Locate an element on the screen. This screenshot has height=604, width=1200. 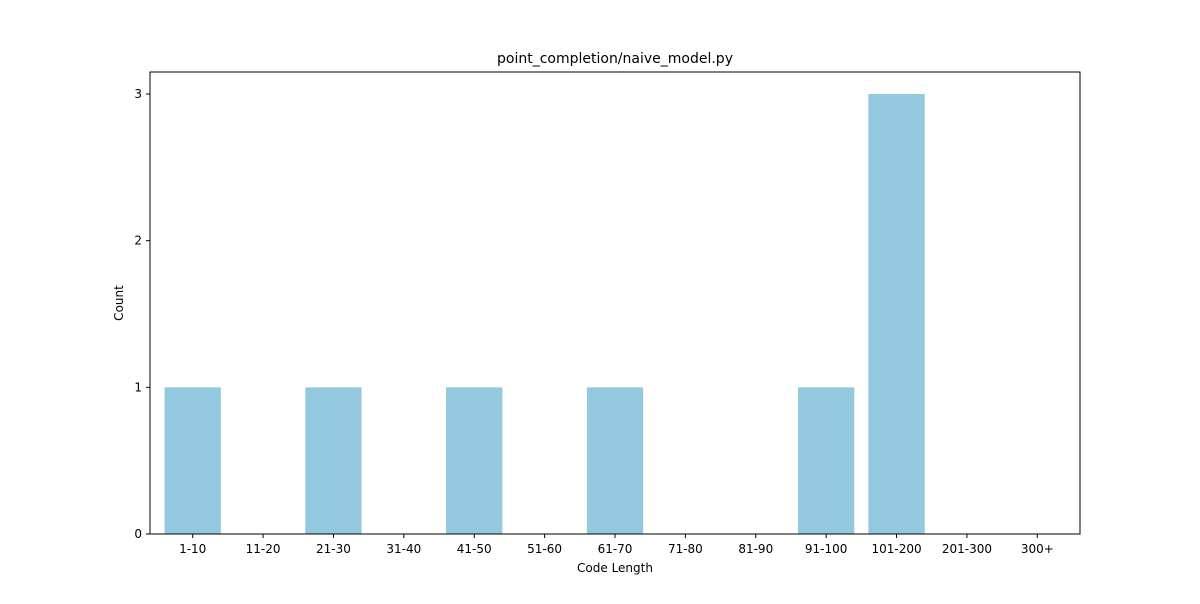
x-tick-label: 41-50 is located at coordinates (474, 549).